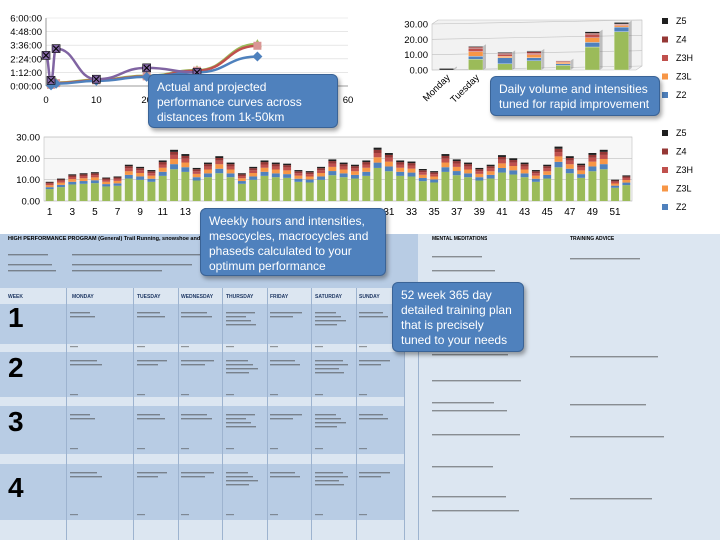 The width and height of the screenshot is (720, 540). Describe the element at coordinates (537, 37) in the screenshot. I see `daily-gridline` at that location.